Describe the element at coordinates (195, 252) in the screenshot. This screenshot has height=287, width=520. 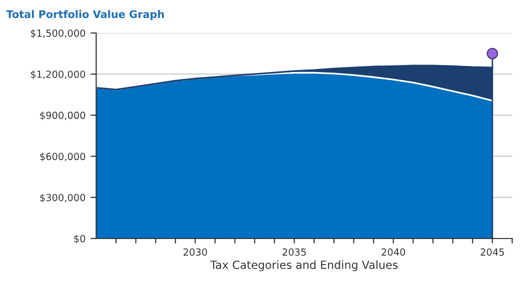
I see `x-tick-label: 2030` at that location.